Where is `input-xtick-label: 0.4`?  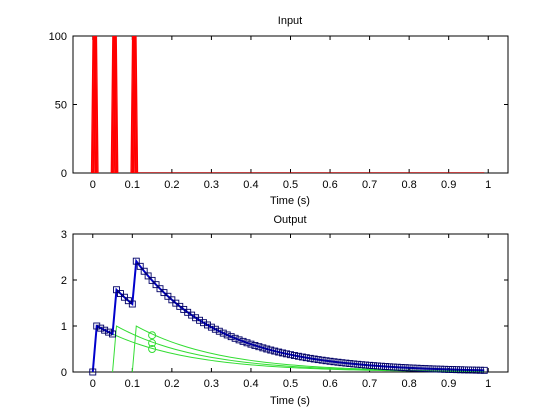 input-xtick-label: 0.4 is located at coordinates (250, 185).